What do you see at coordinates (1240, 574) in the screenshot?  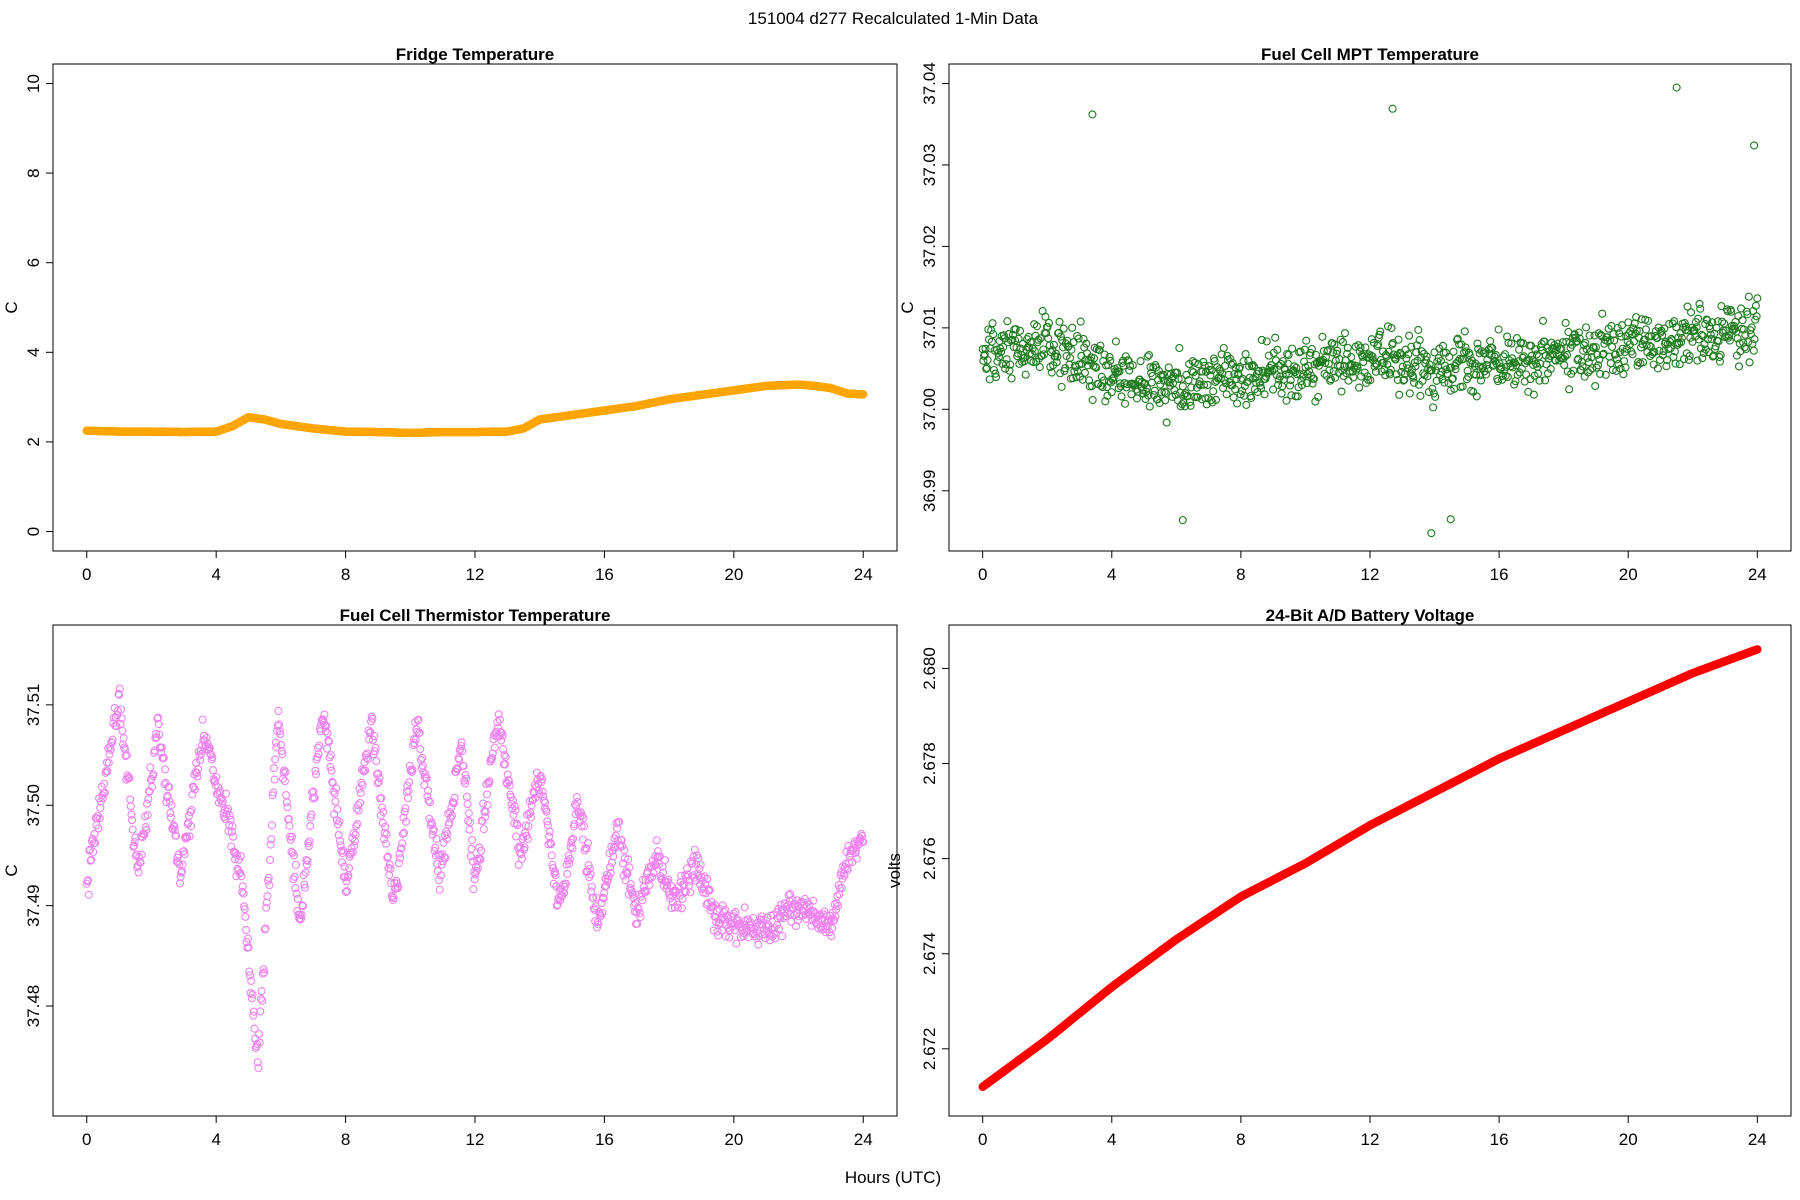 I see `x-tick-label: 8` at bounding box center [1240, 574].